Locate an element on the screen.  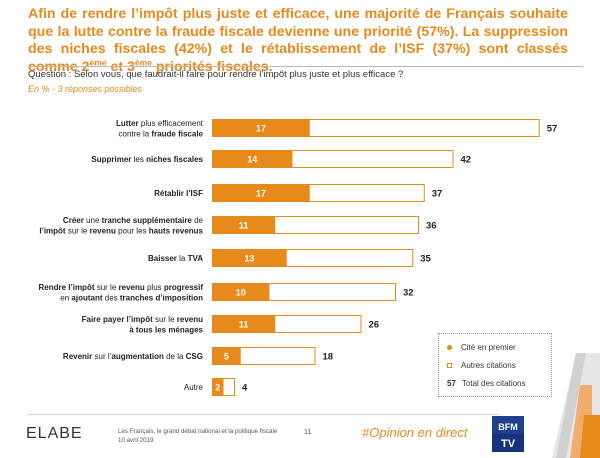
legend-label-others: Autres citations is located at coordinates (488, 365).